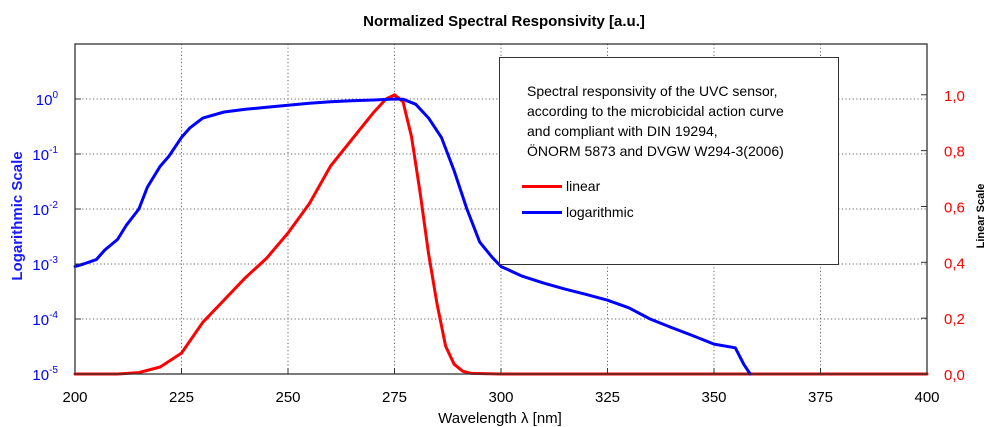  I want to click on y-right-tick-label: 0,0, so click(954, 375).